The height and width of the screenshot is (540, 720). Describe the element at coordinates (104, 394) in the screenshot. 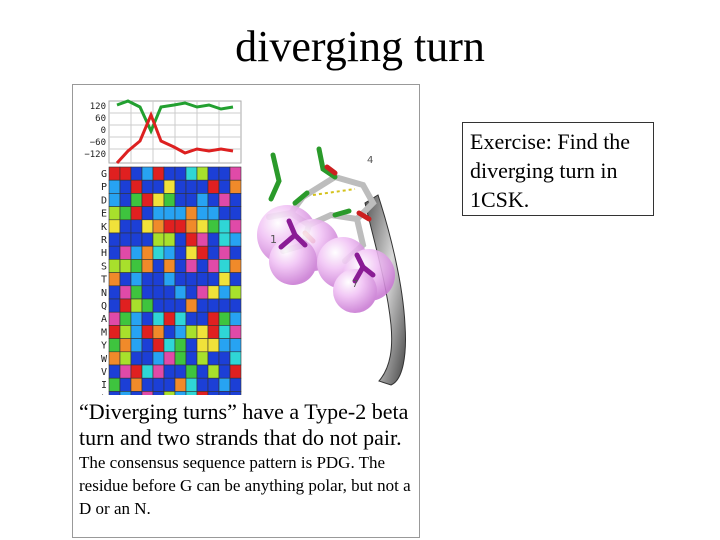

I see `amino-acid-label: L` at that location.